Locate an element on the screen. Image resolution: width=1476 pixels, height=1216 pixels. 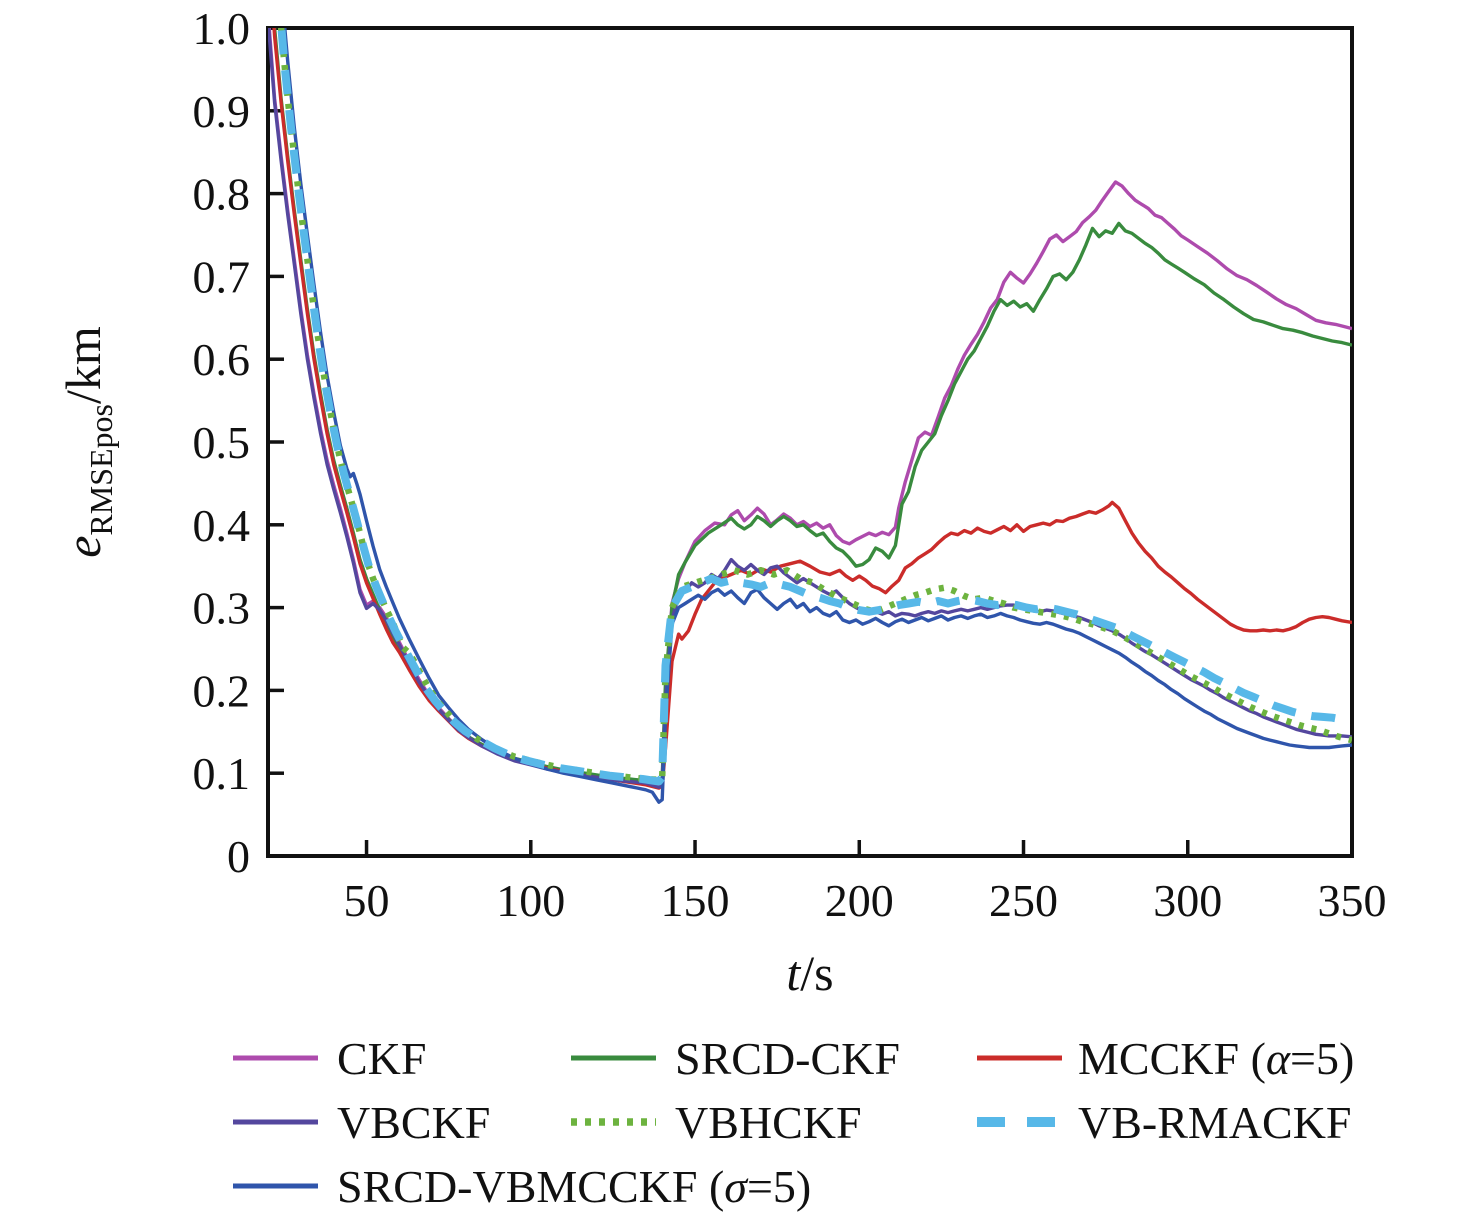
legend-label: VB-RMACKF is located at coordinates (1215, 1122).